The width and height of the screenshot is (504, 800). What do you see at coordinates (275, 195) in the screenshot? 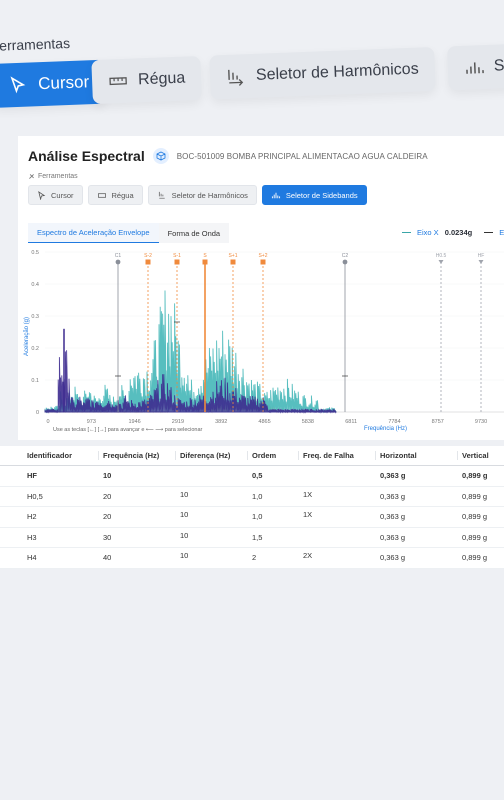
I see `sideband-selector-icon` at bounding box center [275, 195].